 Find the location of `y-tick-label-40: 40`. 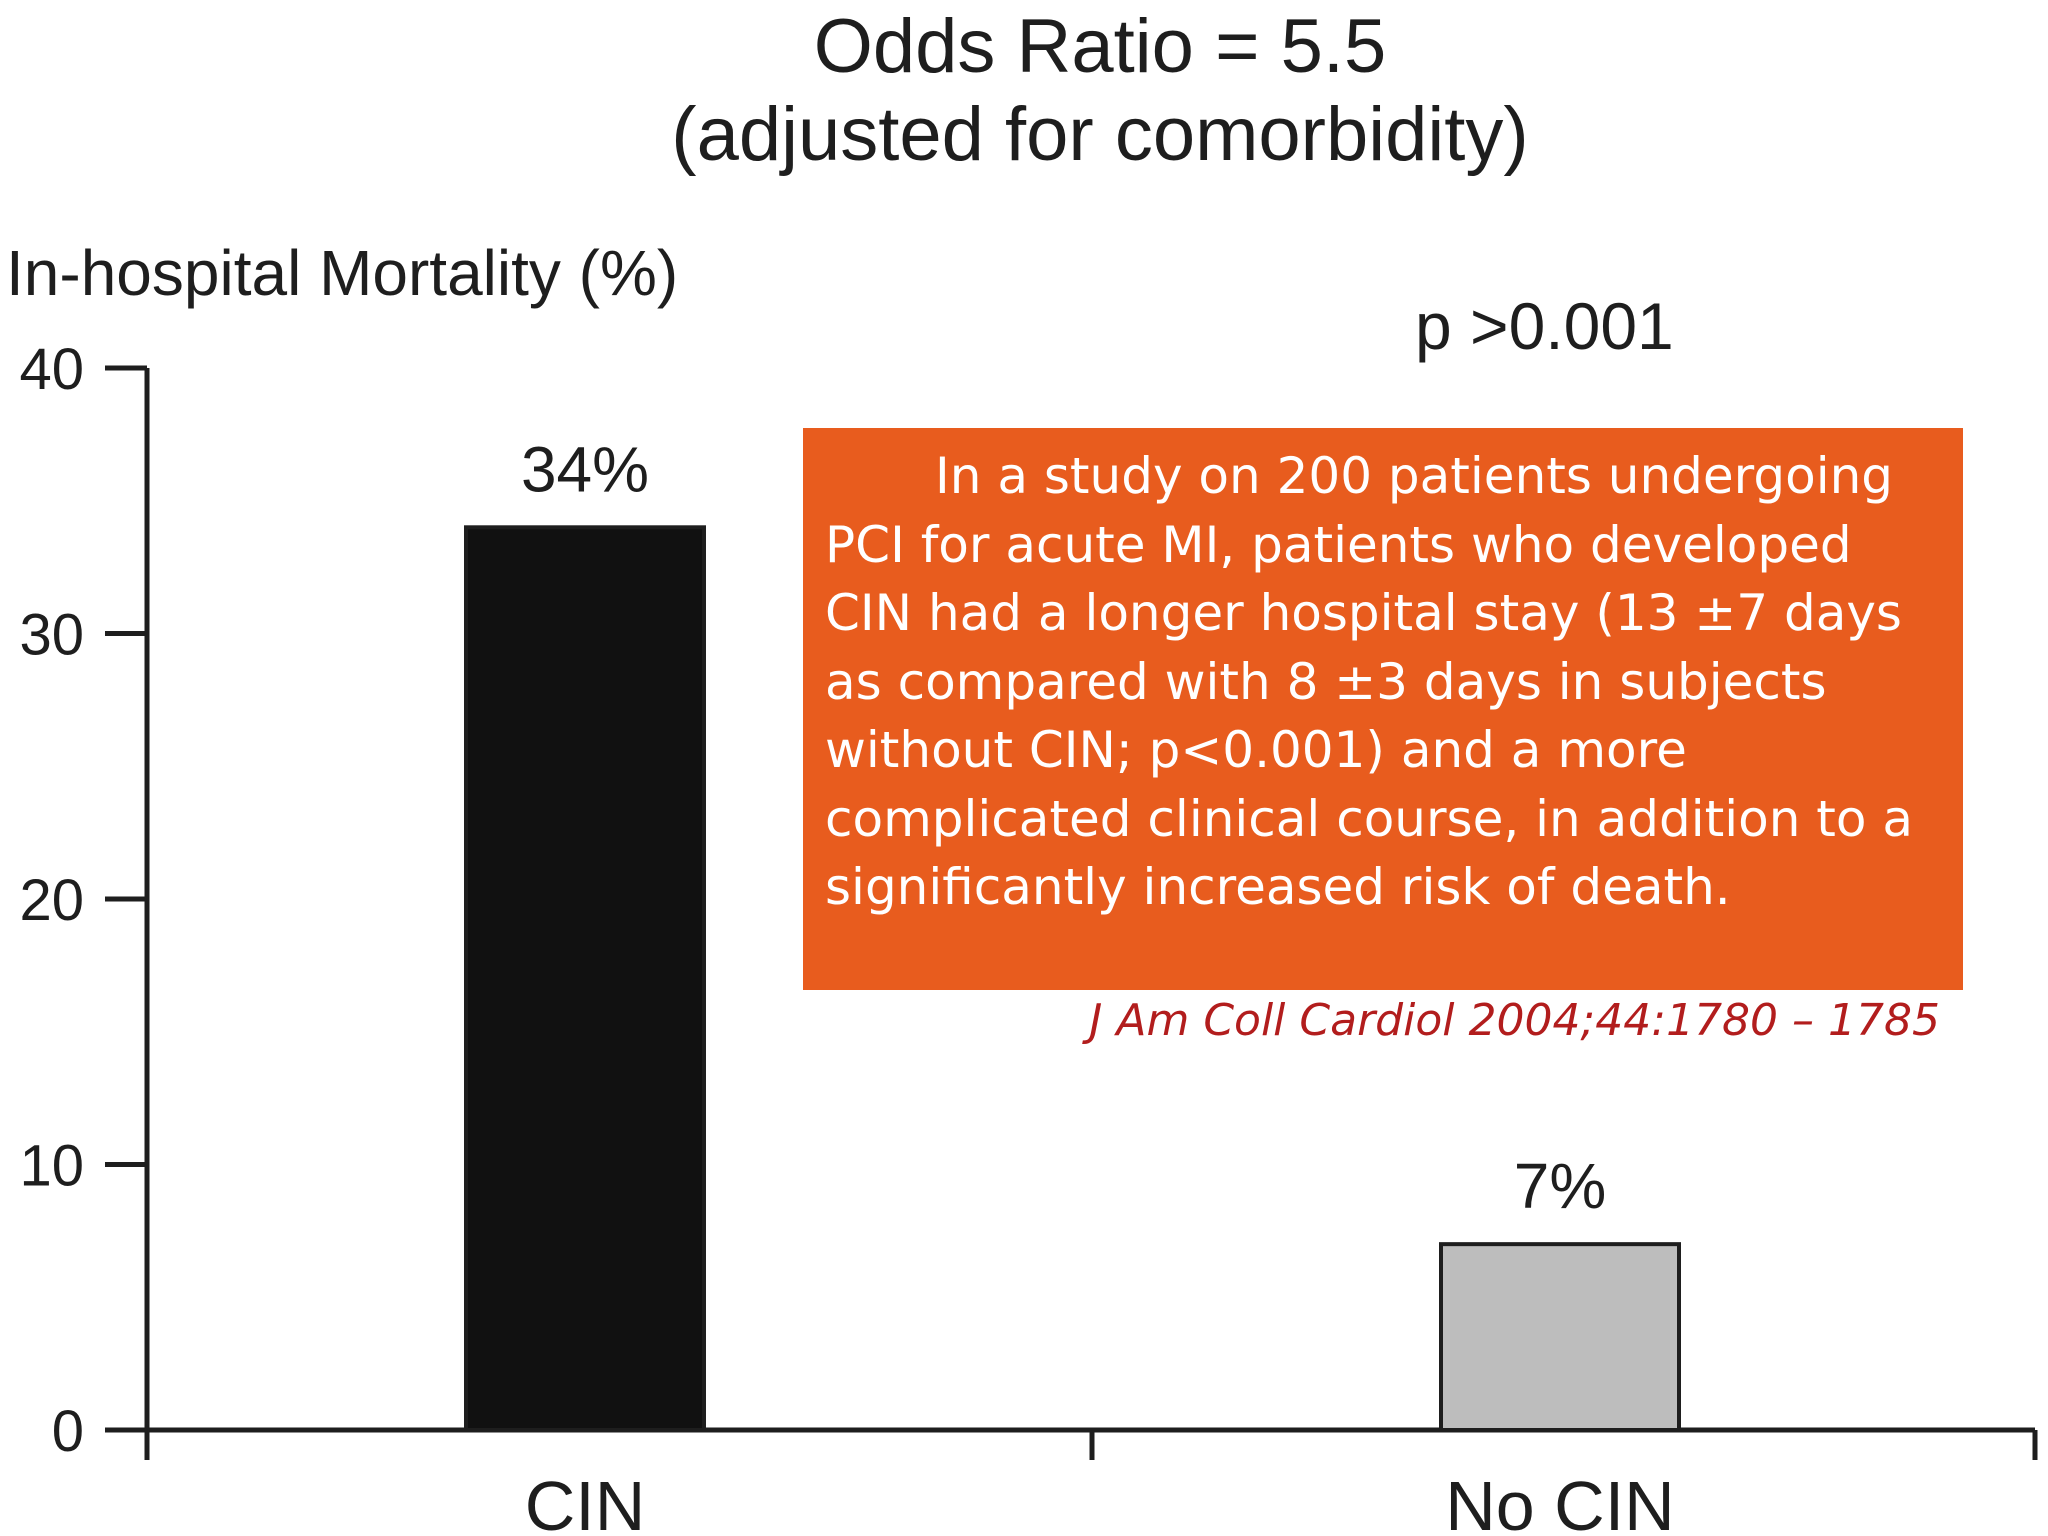

y-tick-label-40: 40 is located at coordinates (51, 369).